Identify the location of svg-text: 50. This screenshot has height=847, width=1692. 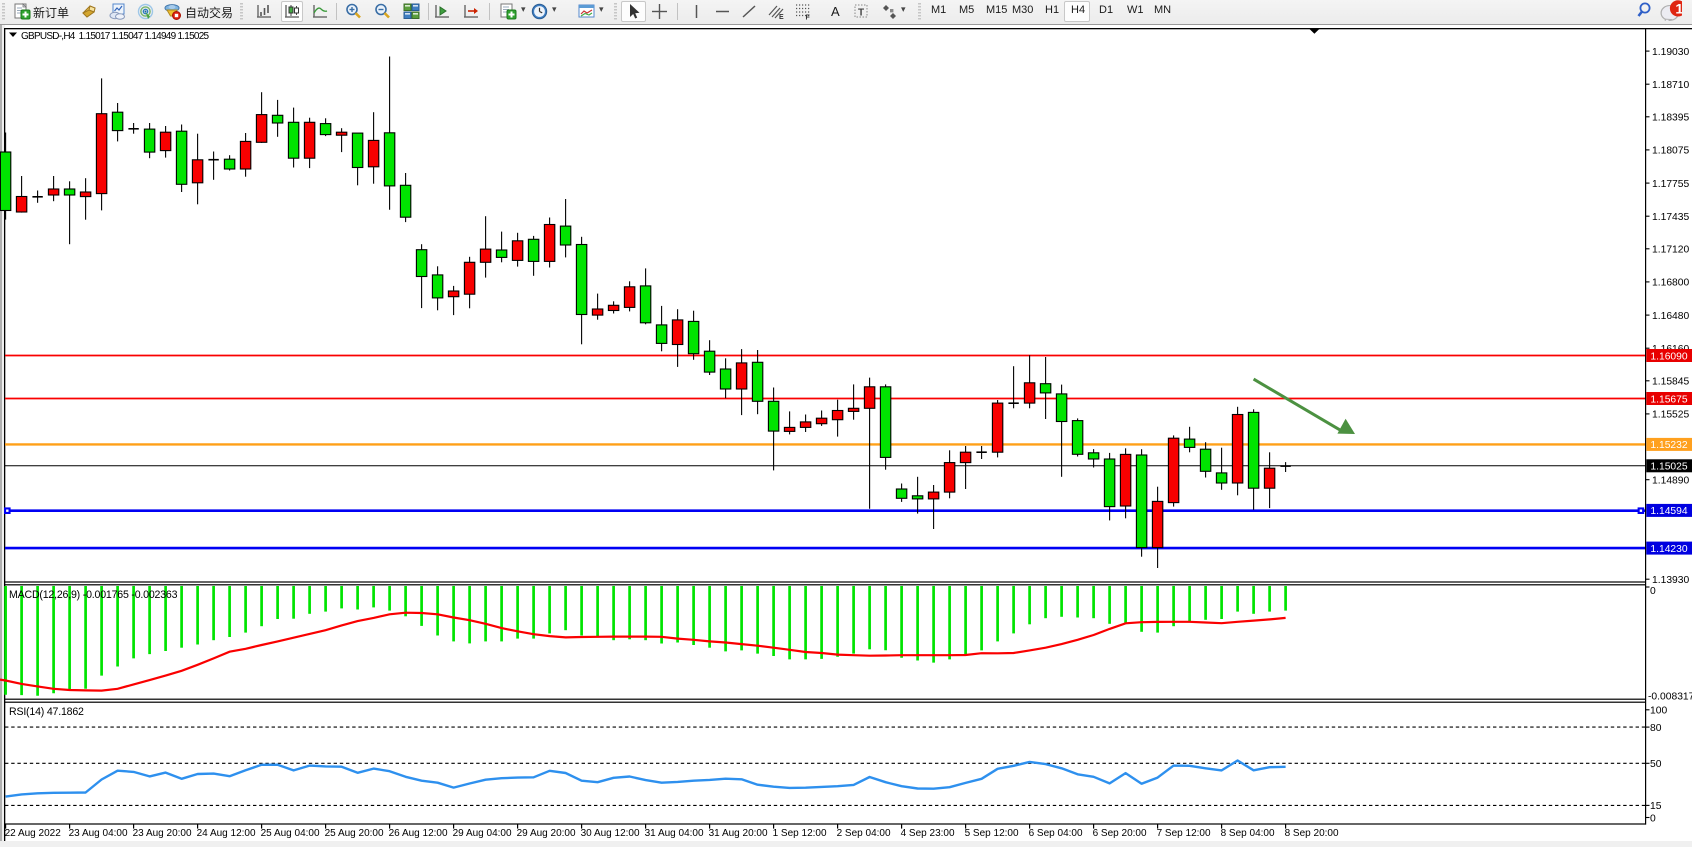
(1656, 764).